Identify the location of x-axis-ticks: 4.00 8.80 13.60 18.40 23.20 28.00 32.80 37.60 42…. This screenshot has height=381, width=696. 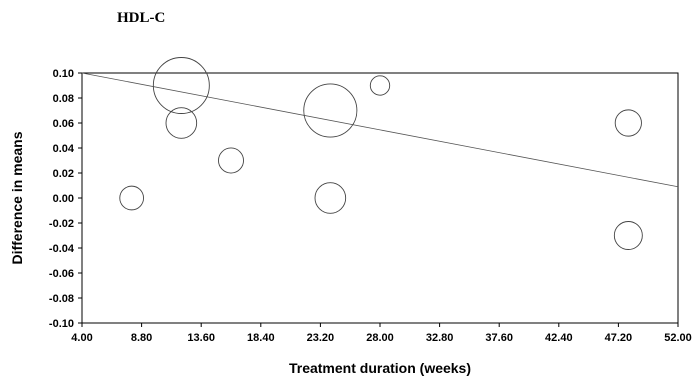
(381, 333).